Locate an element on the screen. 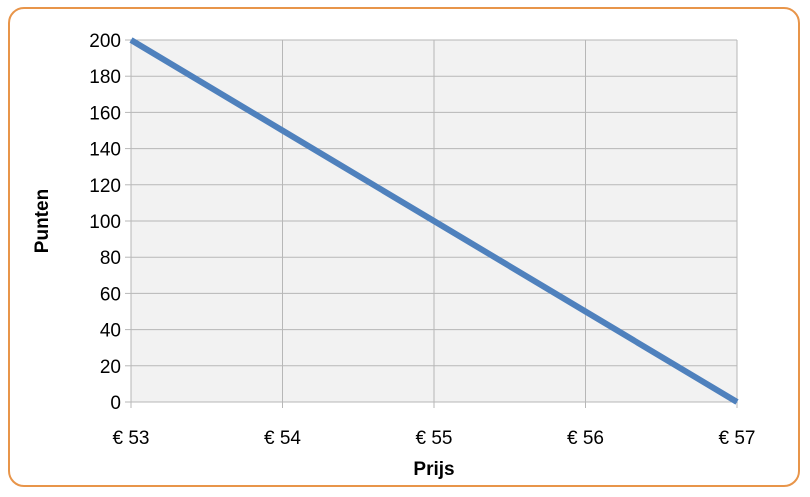 This screenshot has width=810, height=497. x-tick-label: € 53 is located at coordinates (131, 438).